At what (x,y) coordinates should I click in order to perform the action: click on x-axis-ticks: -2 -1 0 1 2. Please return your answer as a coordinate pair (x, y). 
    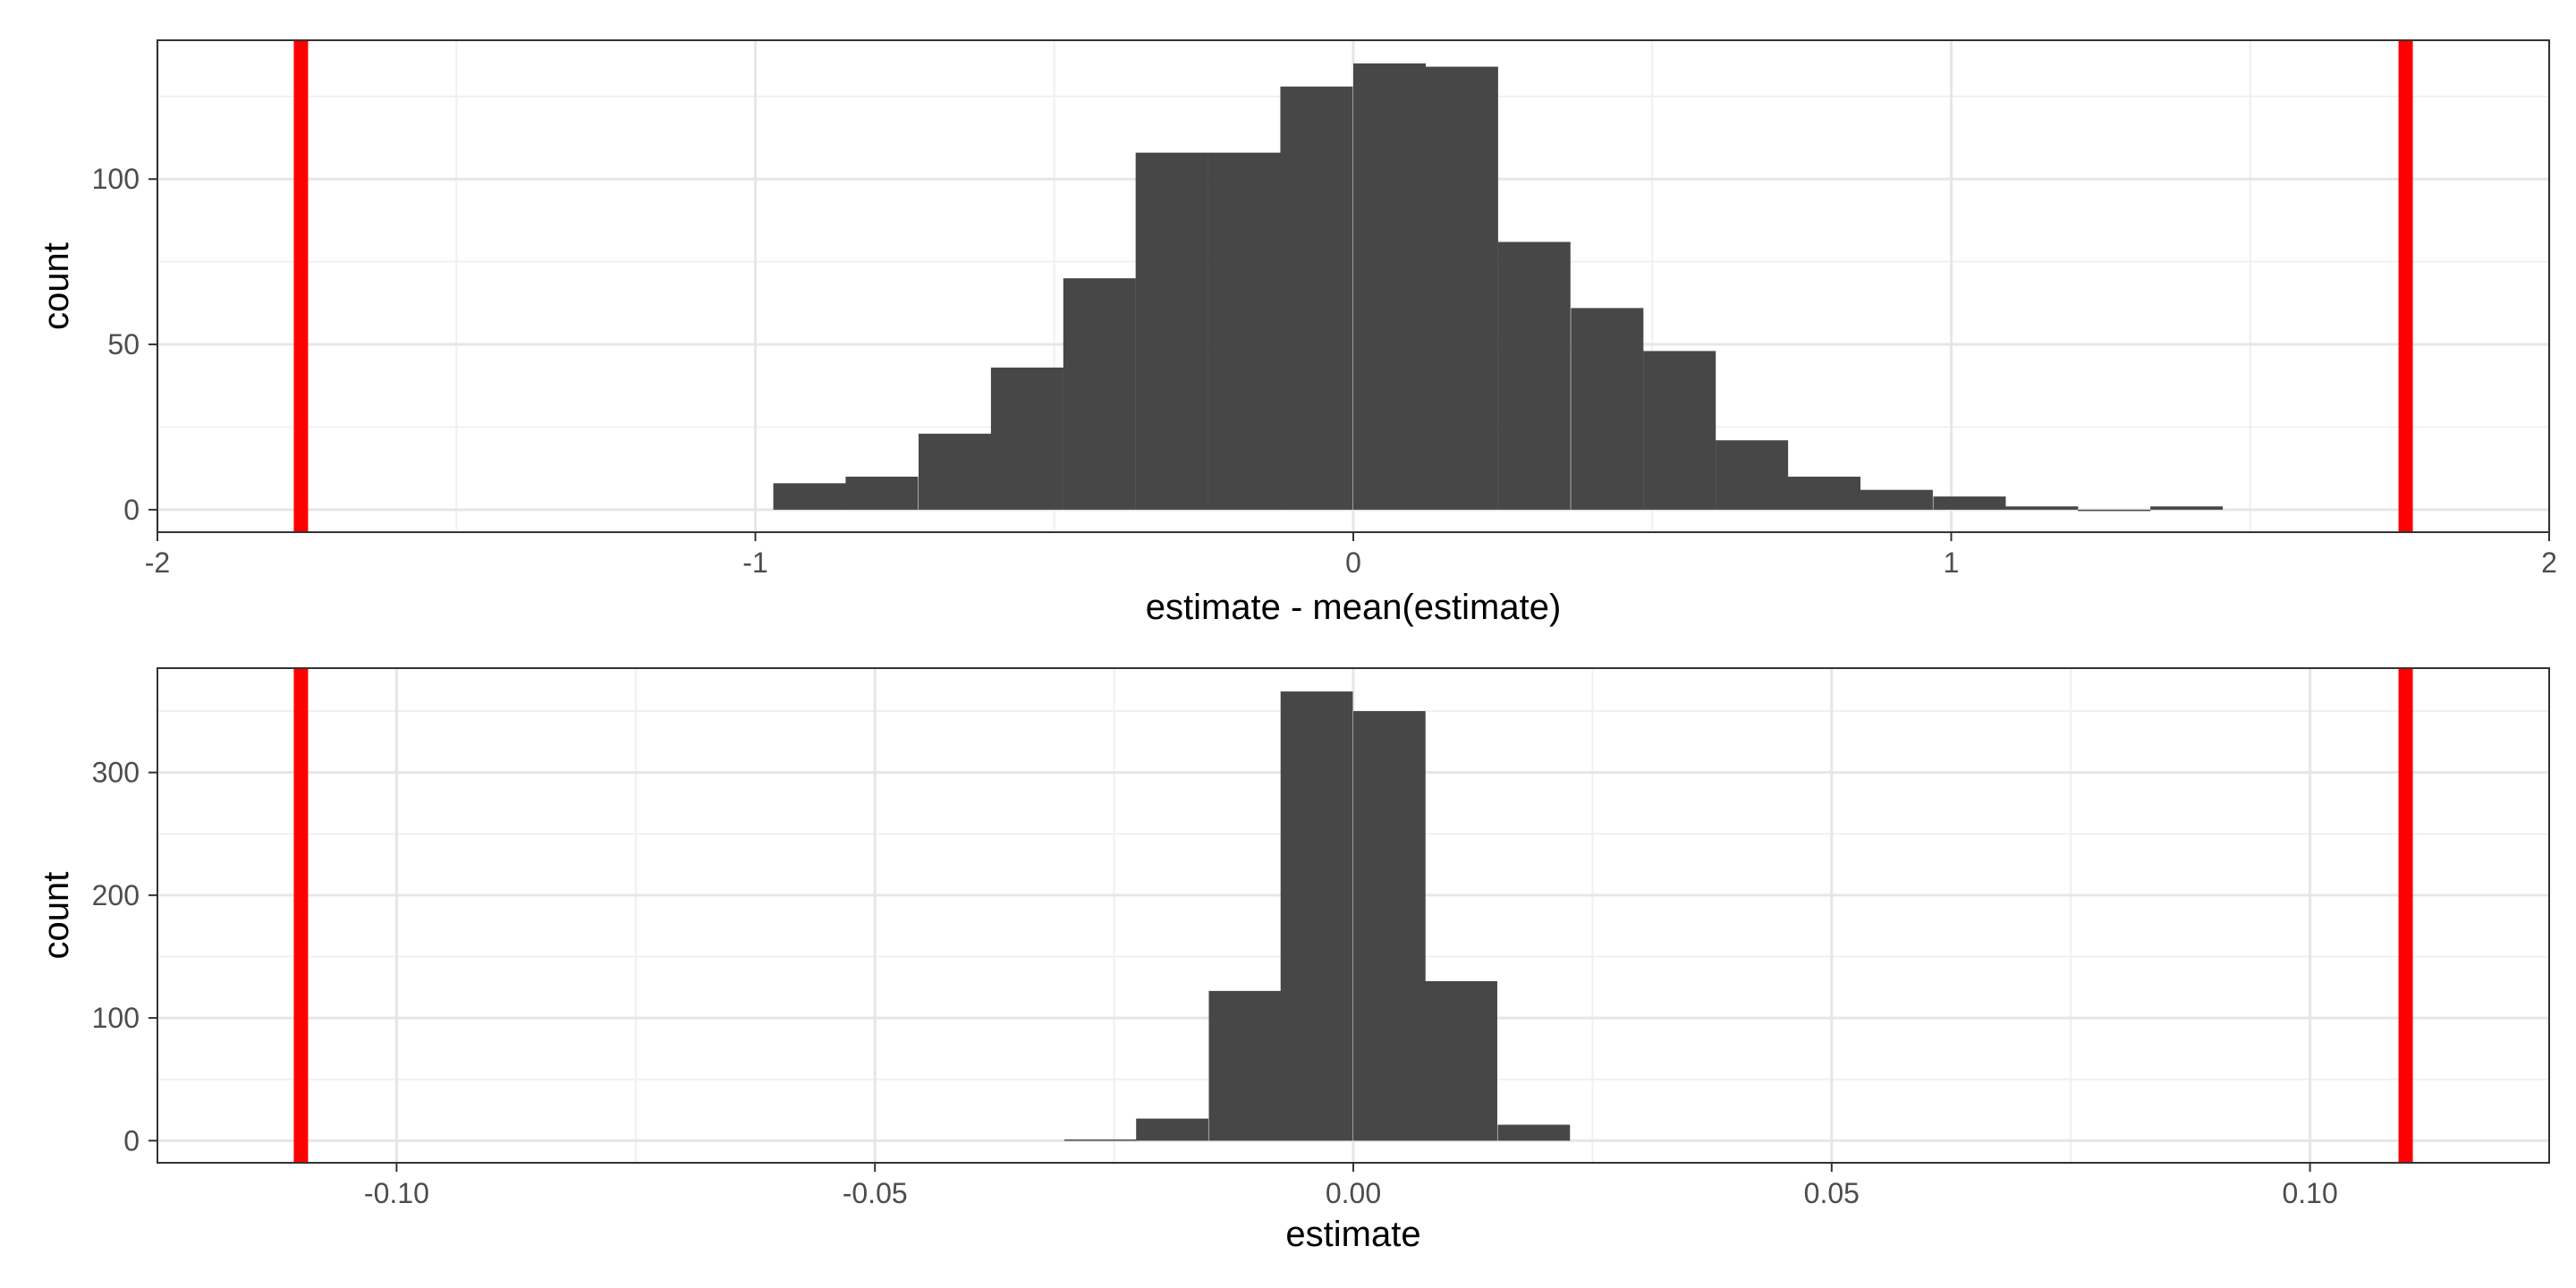
    Looking at the image, I should click on (1351, 555).